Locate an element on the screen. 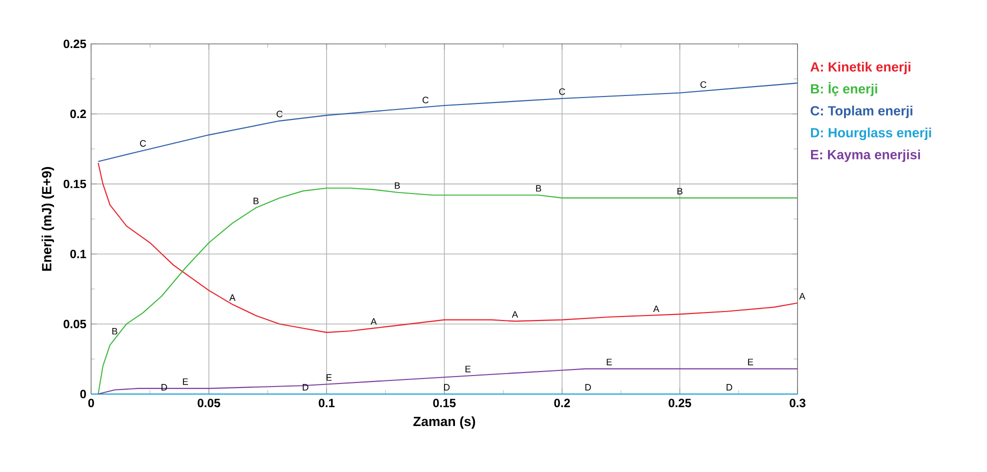  y-tick-label: 0.15 is located at coordinates (75, 184).